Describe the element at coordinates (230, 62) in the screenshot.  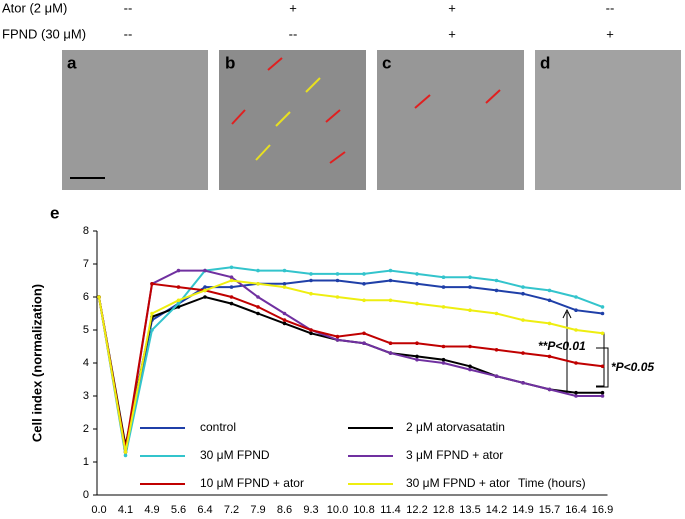
I see `panel-label: b` at that location.